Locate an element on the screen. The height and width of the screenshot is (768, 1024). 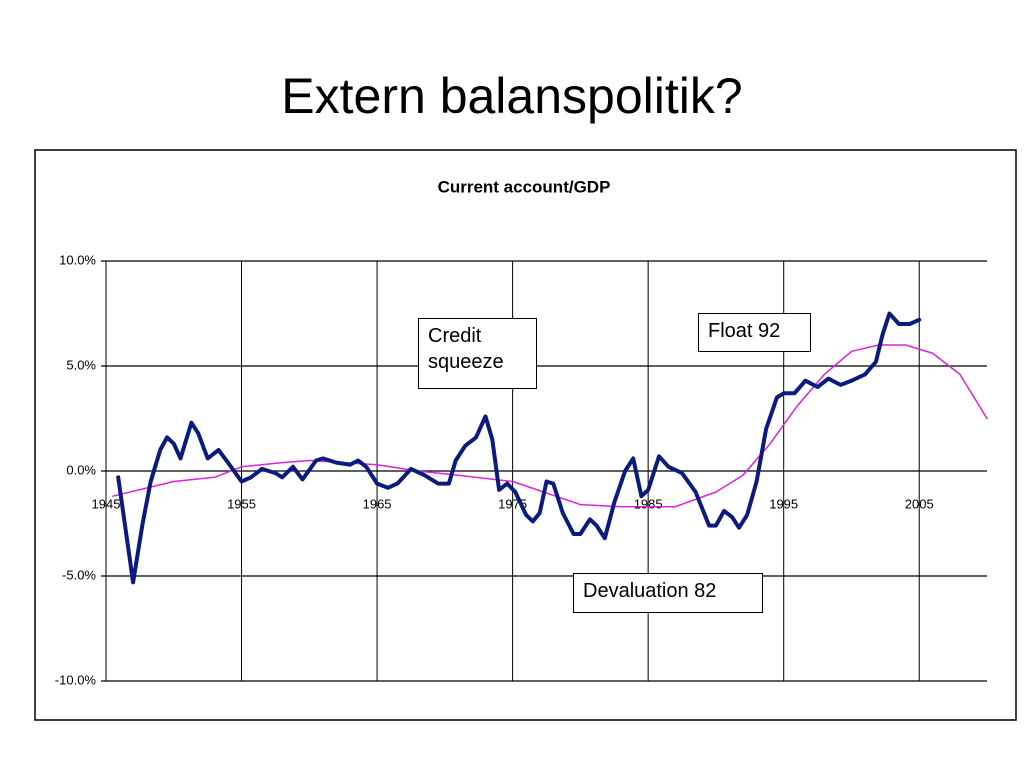
chart-title: Current account/GDP is located at coordinates (524, 186).